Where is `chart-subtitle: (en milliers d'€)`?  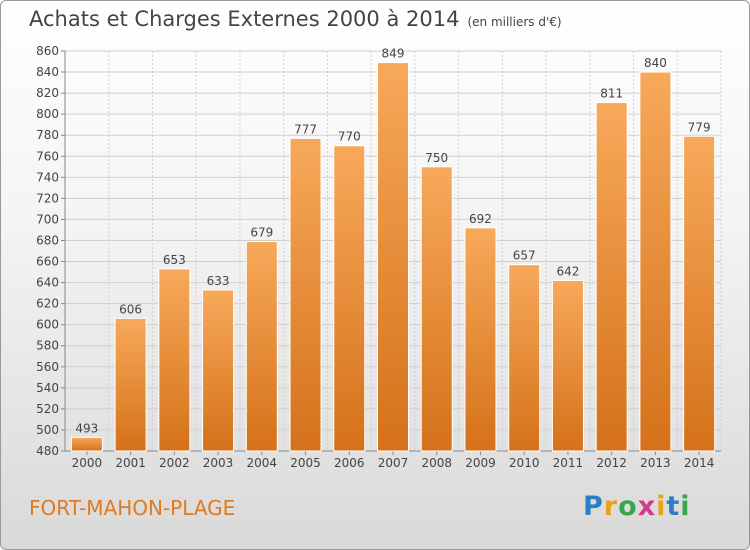 chart-subtitle: (en milliers d'€) is located at coordinates (514, 22).